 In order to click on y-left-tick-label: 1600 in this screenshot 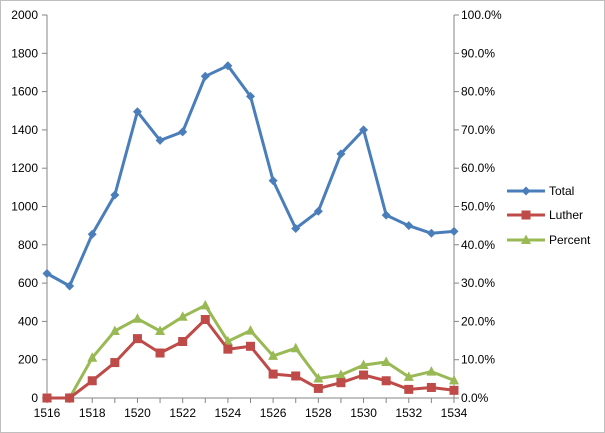, I will do `click(24, 92)`.